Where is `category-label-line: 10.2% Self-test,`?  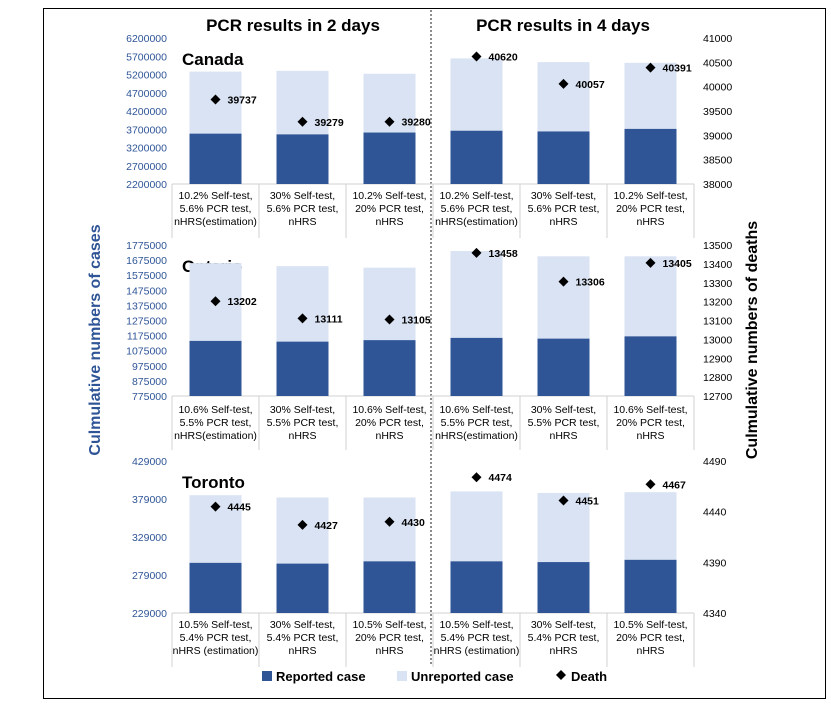
category-label-line: 10.2% Self-test, is located at coordinates (215, 196).